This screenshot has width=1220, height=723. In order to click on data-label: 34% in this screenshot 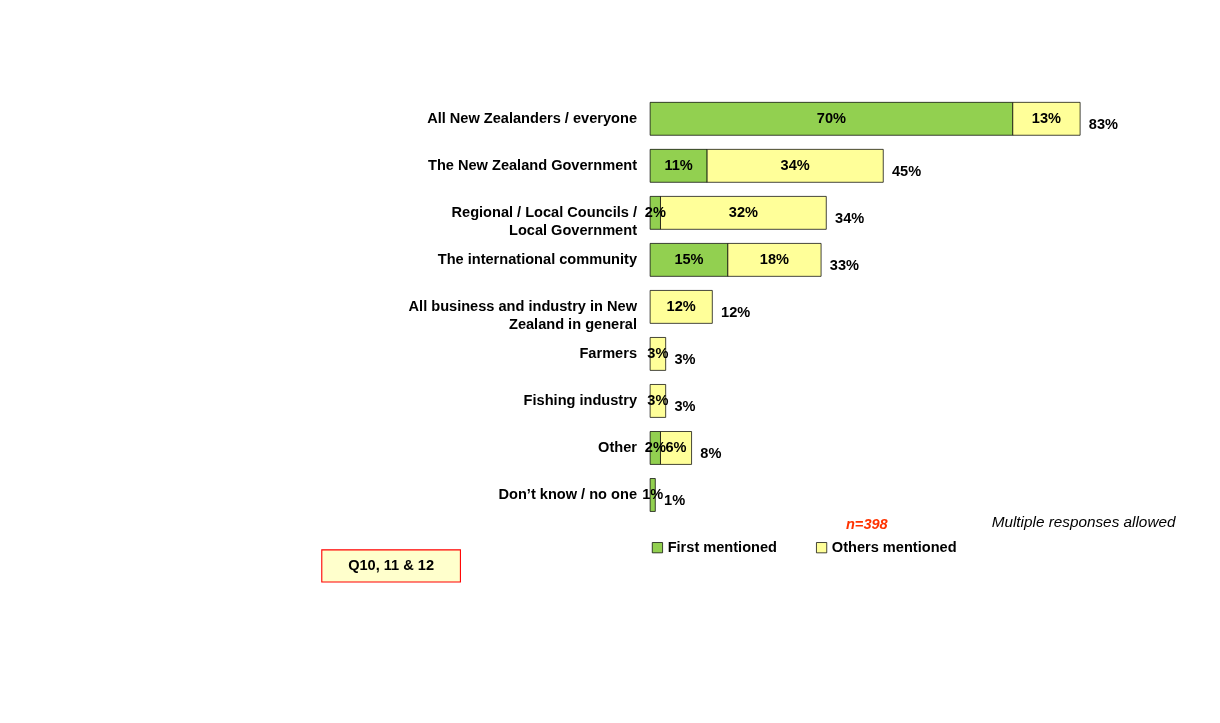, I will do `click(795, 165)`.